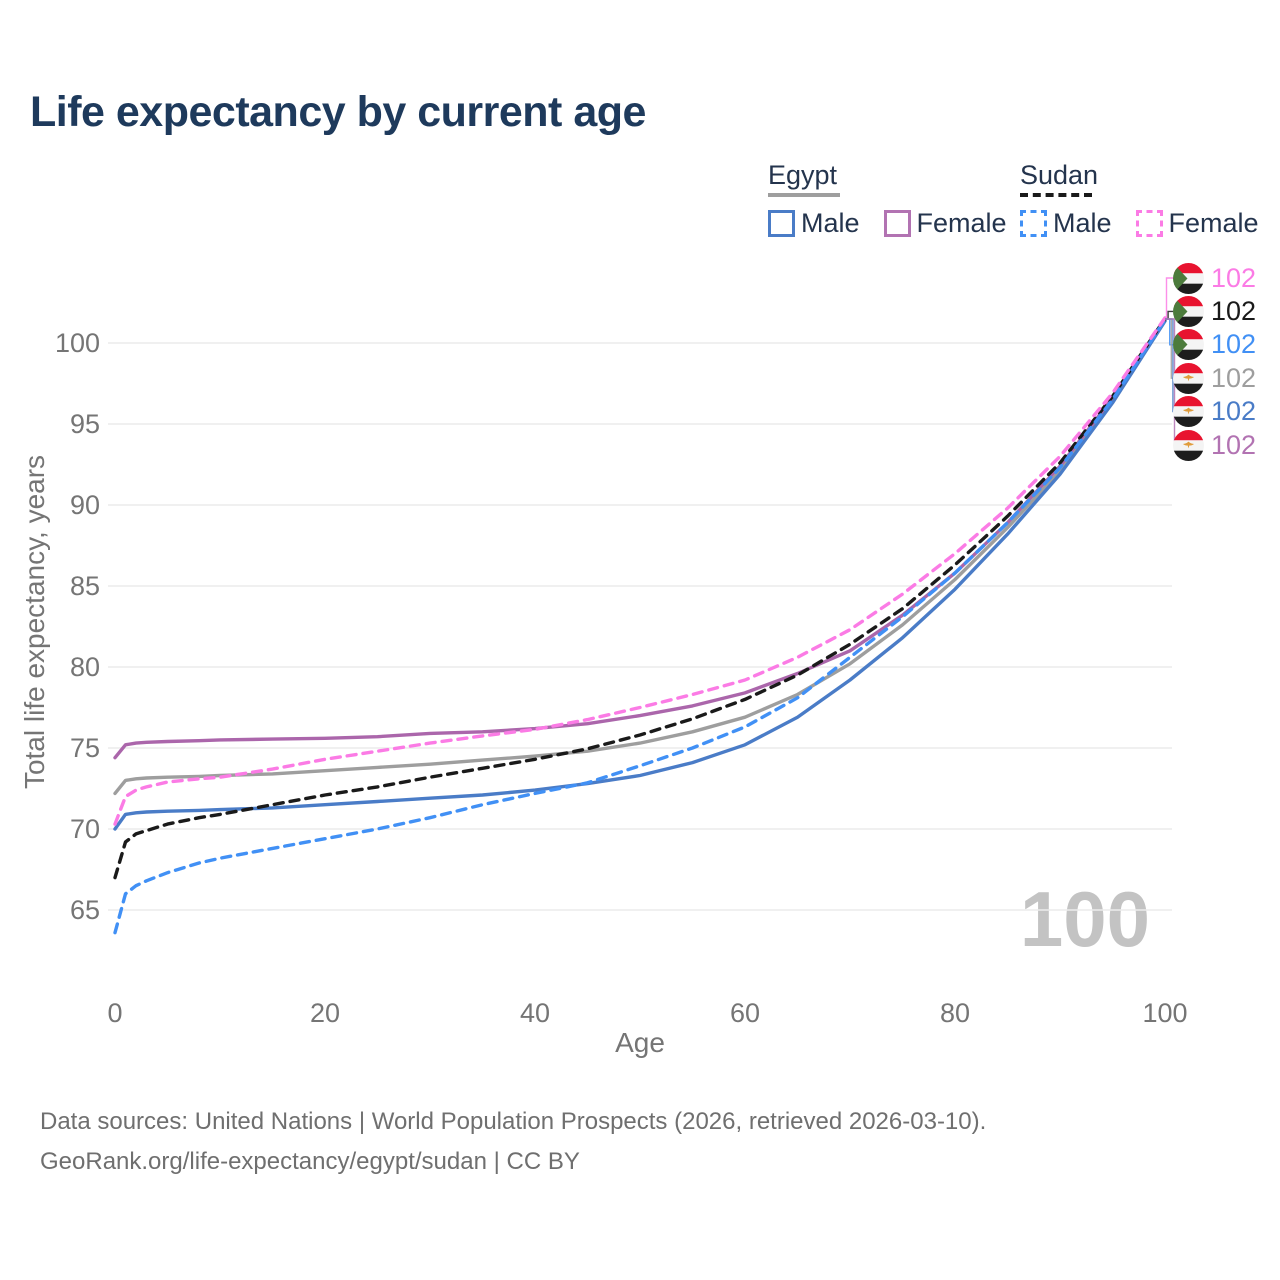  I want to click on end-label-sudan-female: 102, so click(1214, 278).